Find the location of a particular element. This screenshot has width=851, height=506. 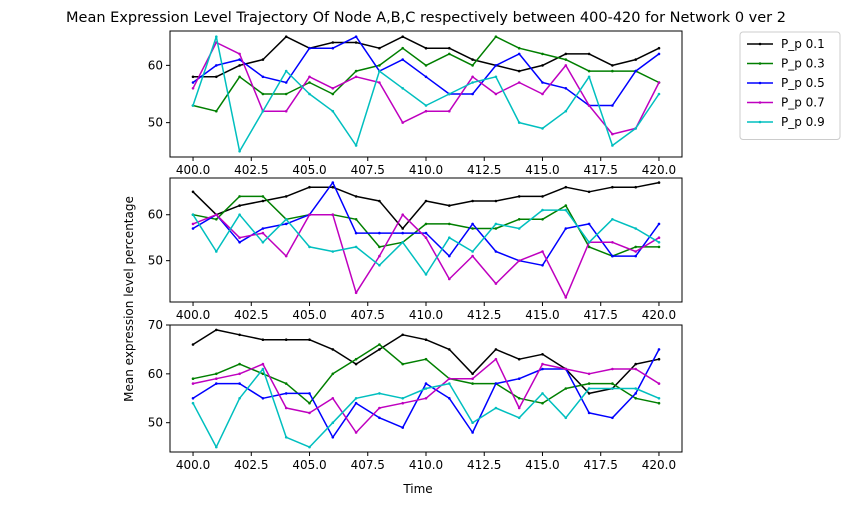

x-tick-label: 410.0 is located at coordinates (426, 170).